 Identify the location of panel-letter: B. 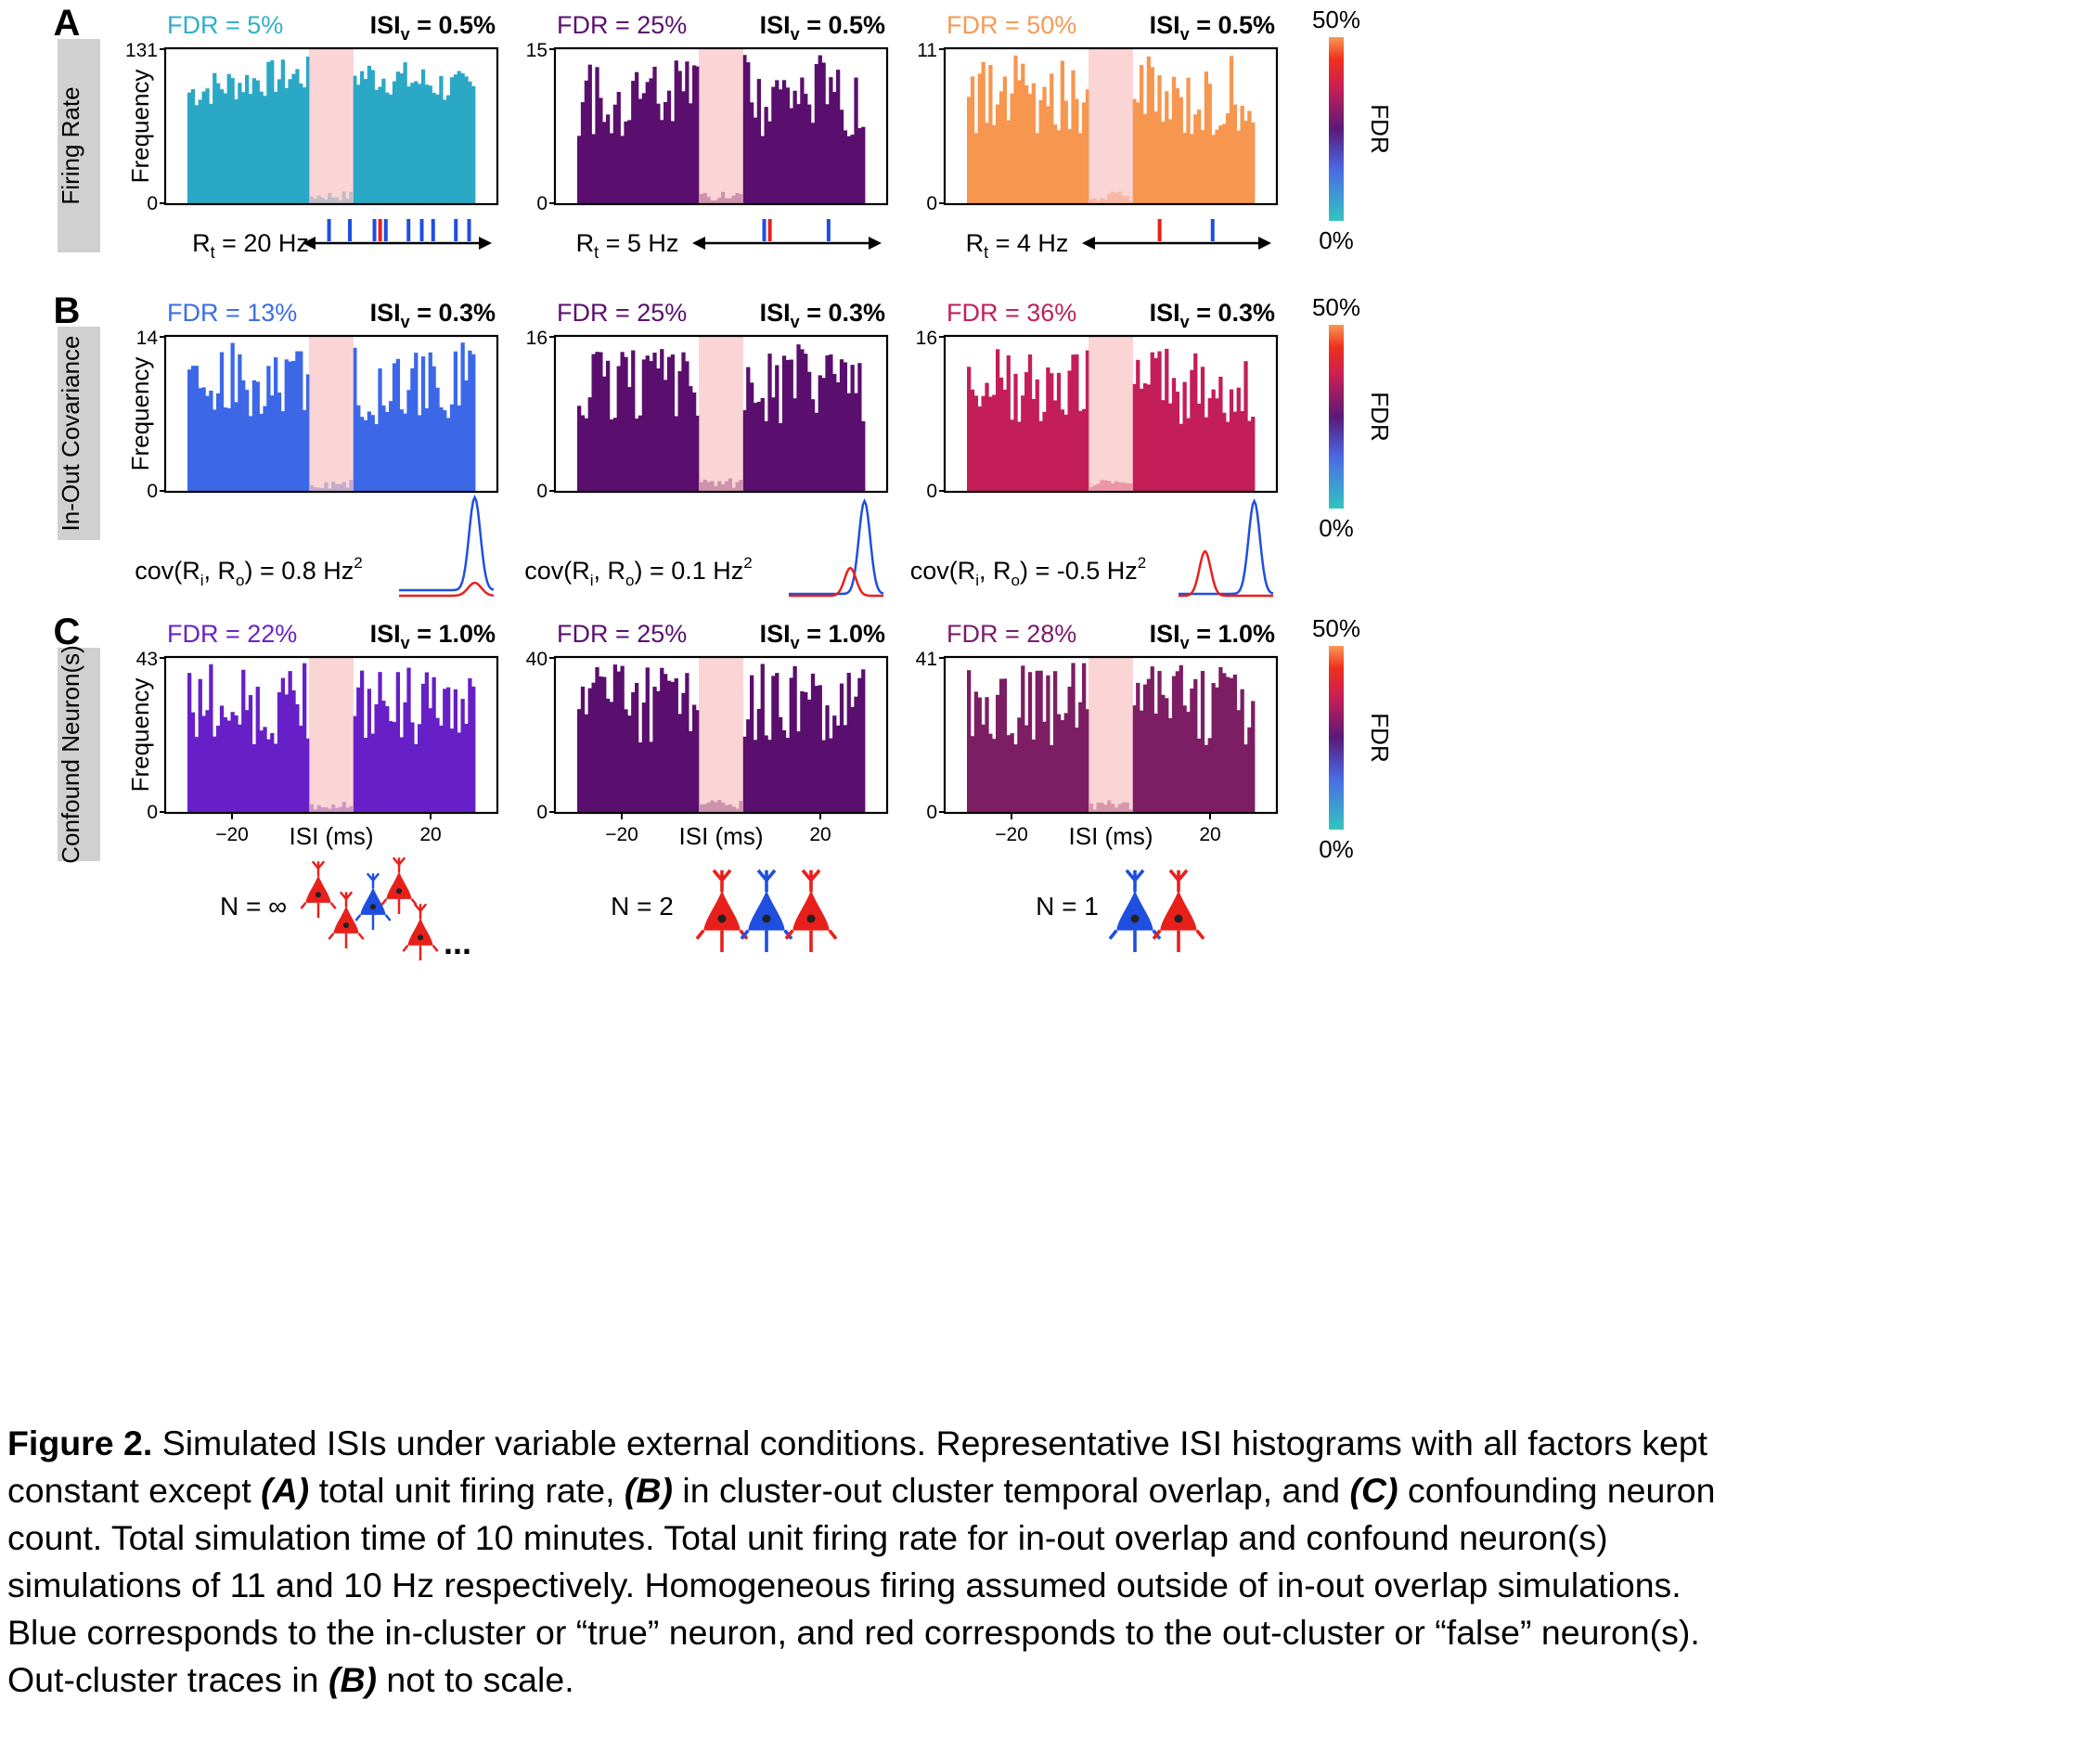
(67, 310).